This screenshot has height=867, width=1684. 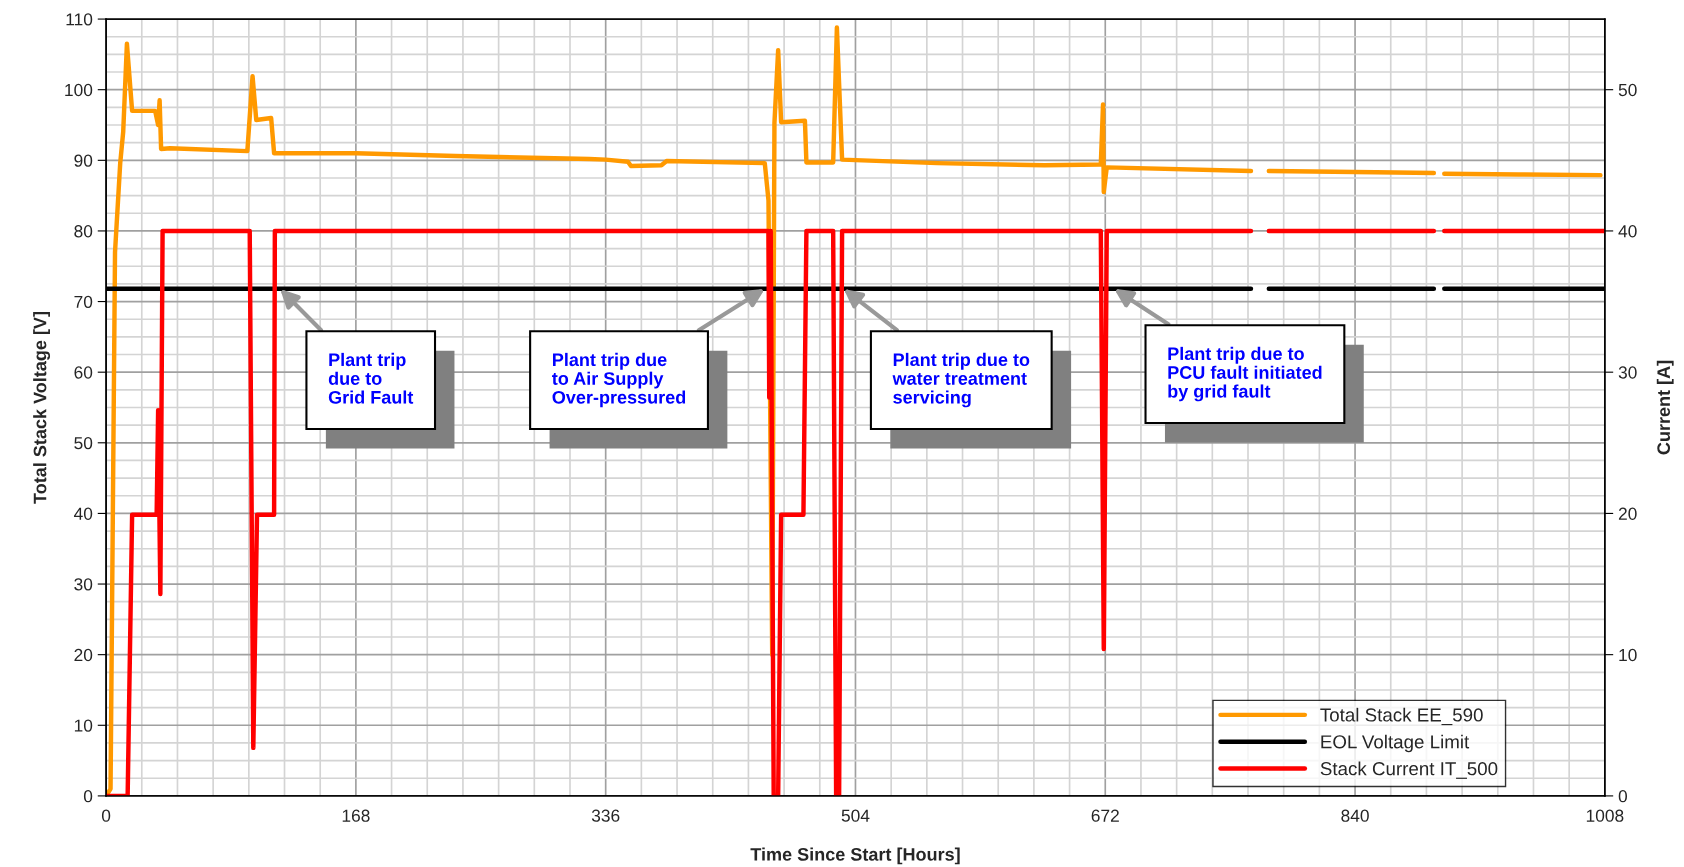 I want to click on legend-label: EOL Voltage Limit, so click(x=1395, y=743).